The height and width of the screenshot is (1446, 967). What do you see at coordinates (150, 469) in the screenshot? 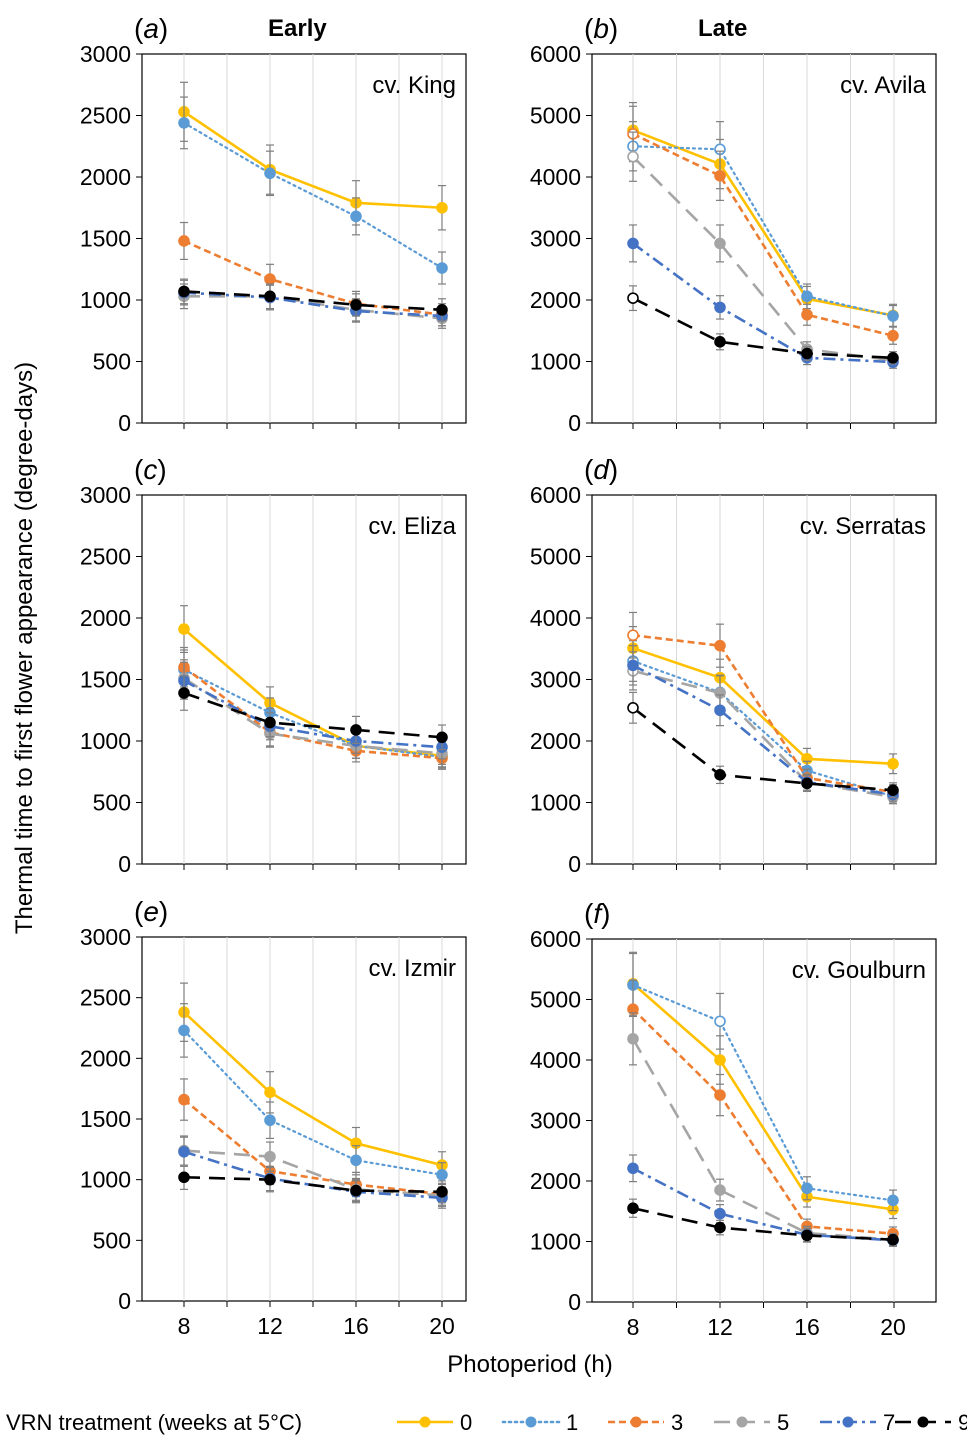
I see `panel-label: (c)` at bounding box center [150, 469].